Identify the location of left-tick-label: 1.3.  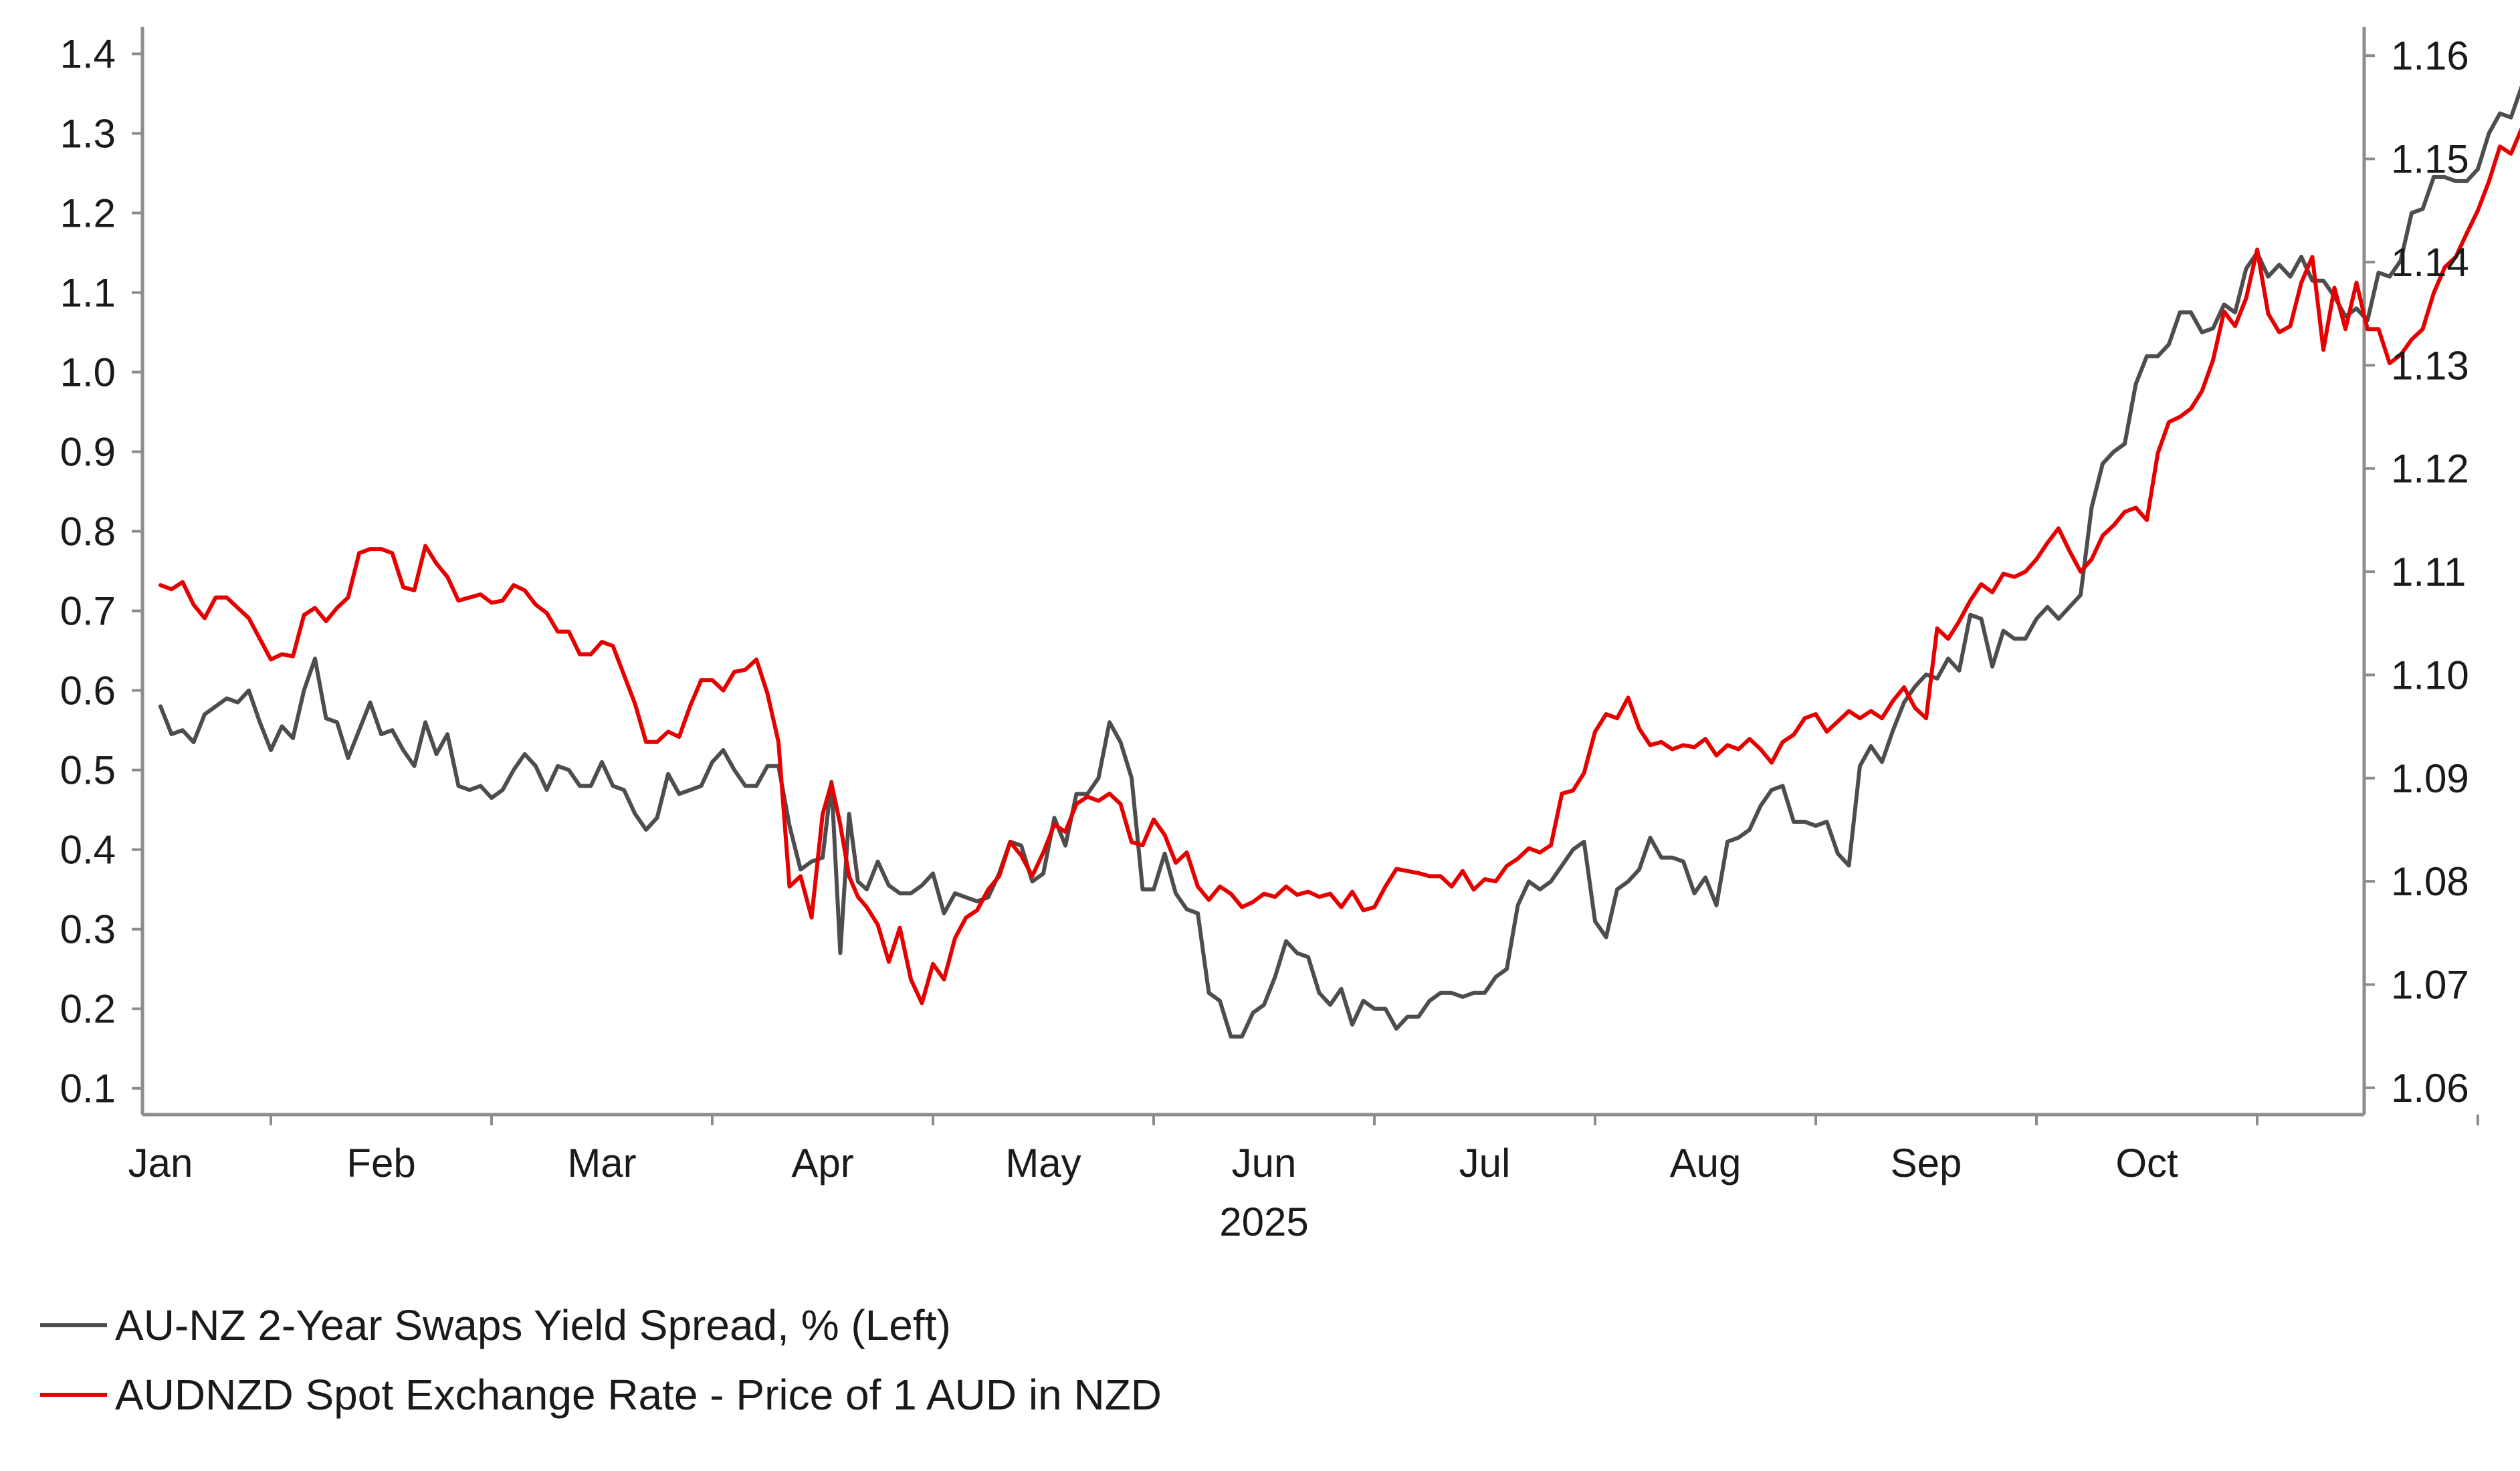
(88, 133).